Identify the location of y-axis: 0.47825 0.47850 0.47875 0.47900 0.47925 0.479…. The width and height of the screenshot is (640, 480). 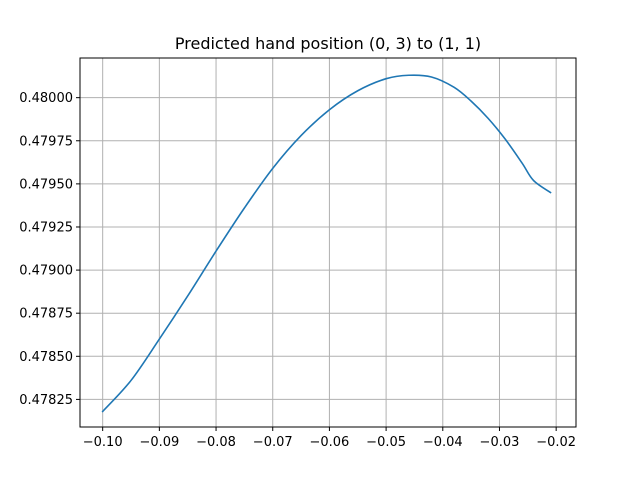
(49, 249).